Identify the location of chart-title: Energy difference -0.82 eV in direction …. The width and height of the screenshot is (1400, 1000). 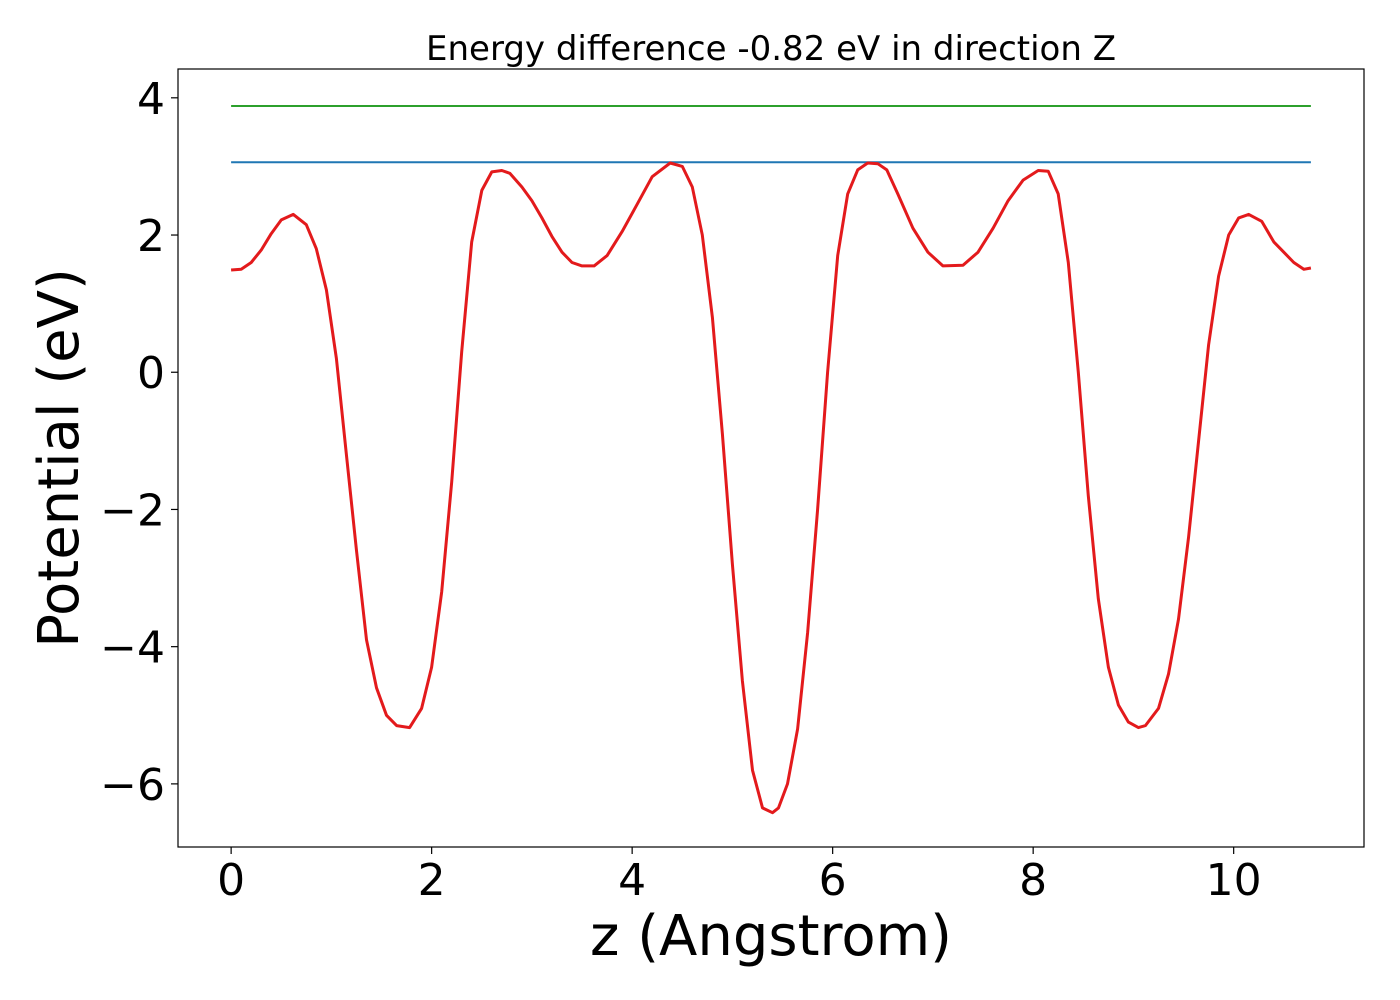
(771, 49).